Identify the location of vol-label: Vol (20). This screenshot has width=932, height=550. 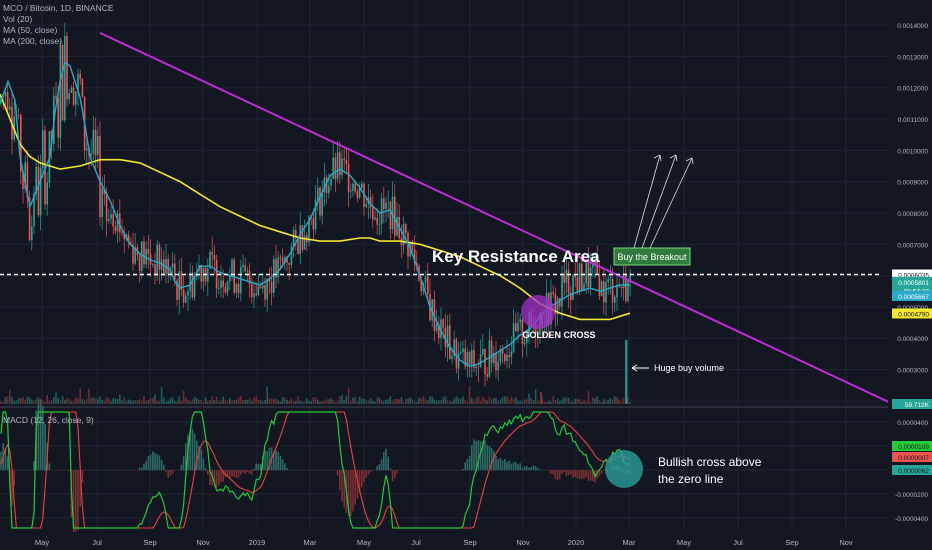
(18, 19).